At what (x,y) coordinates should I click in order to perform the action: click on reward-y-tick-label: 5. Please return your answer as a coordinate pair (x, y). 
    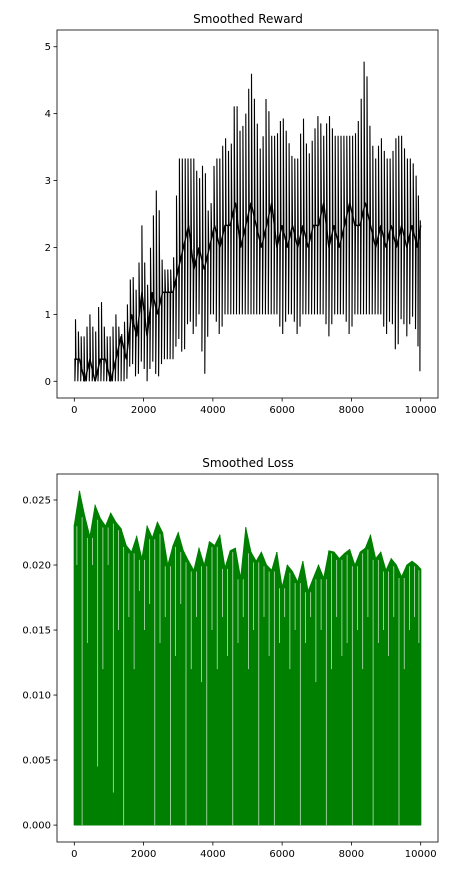
    Looking at the image, I should click on (48, 47).